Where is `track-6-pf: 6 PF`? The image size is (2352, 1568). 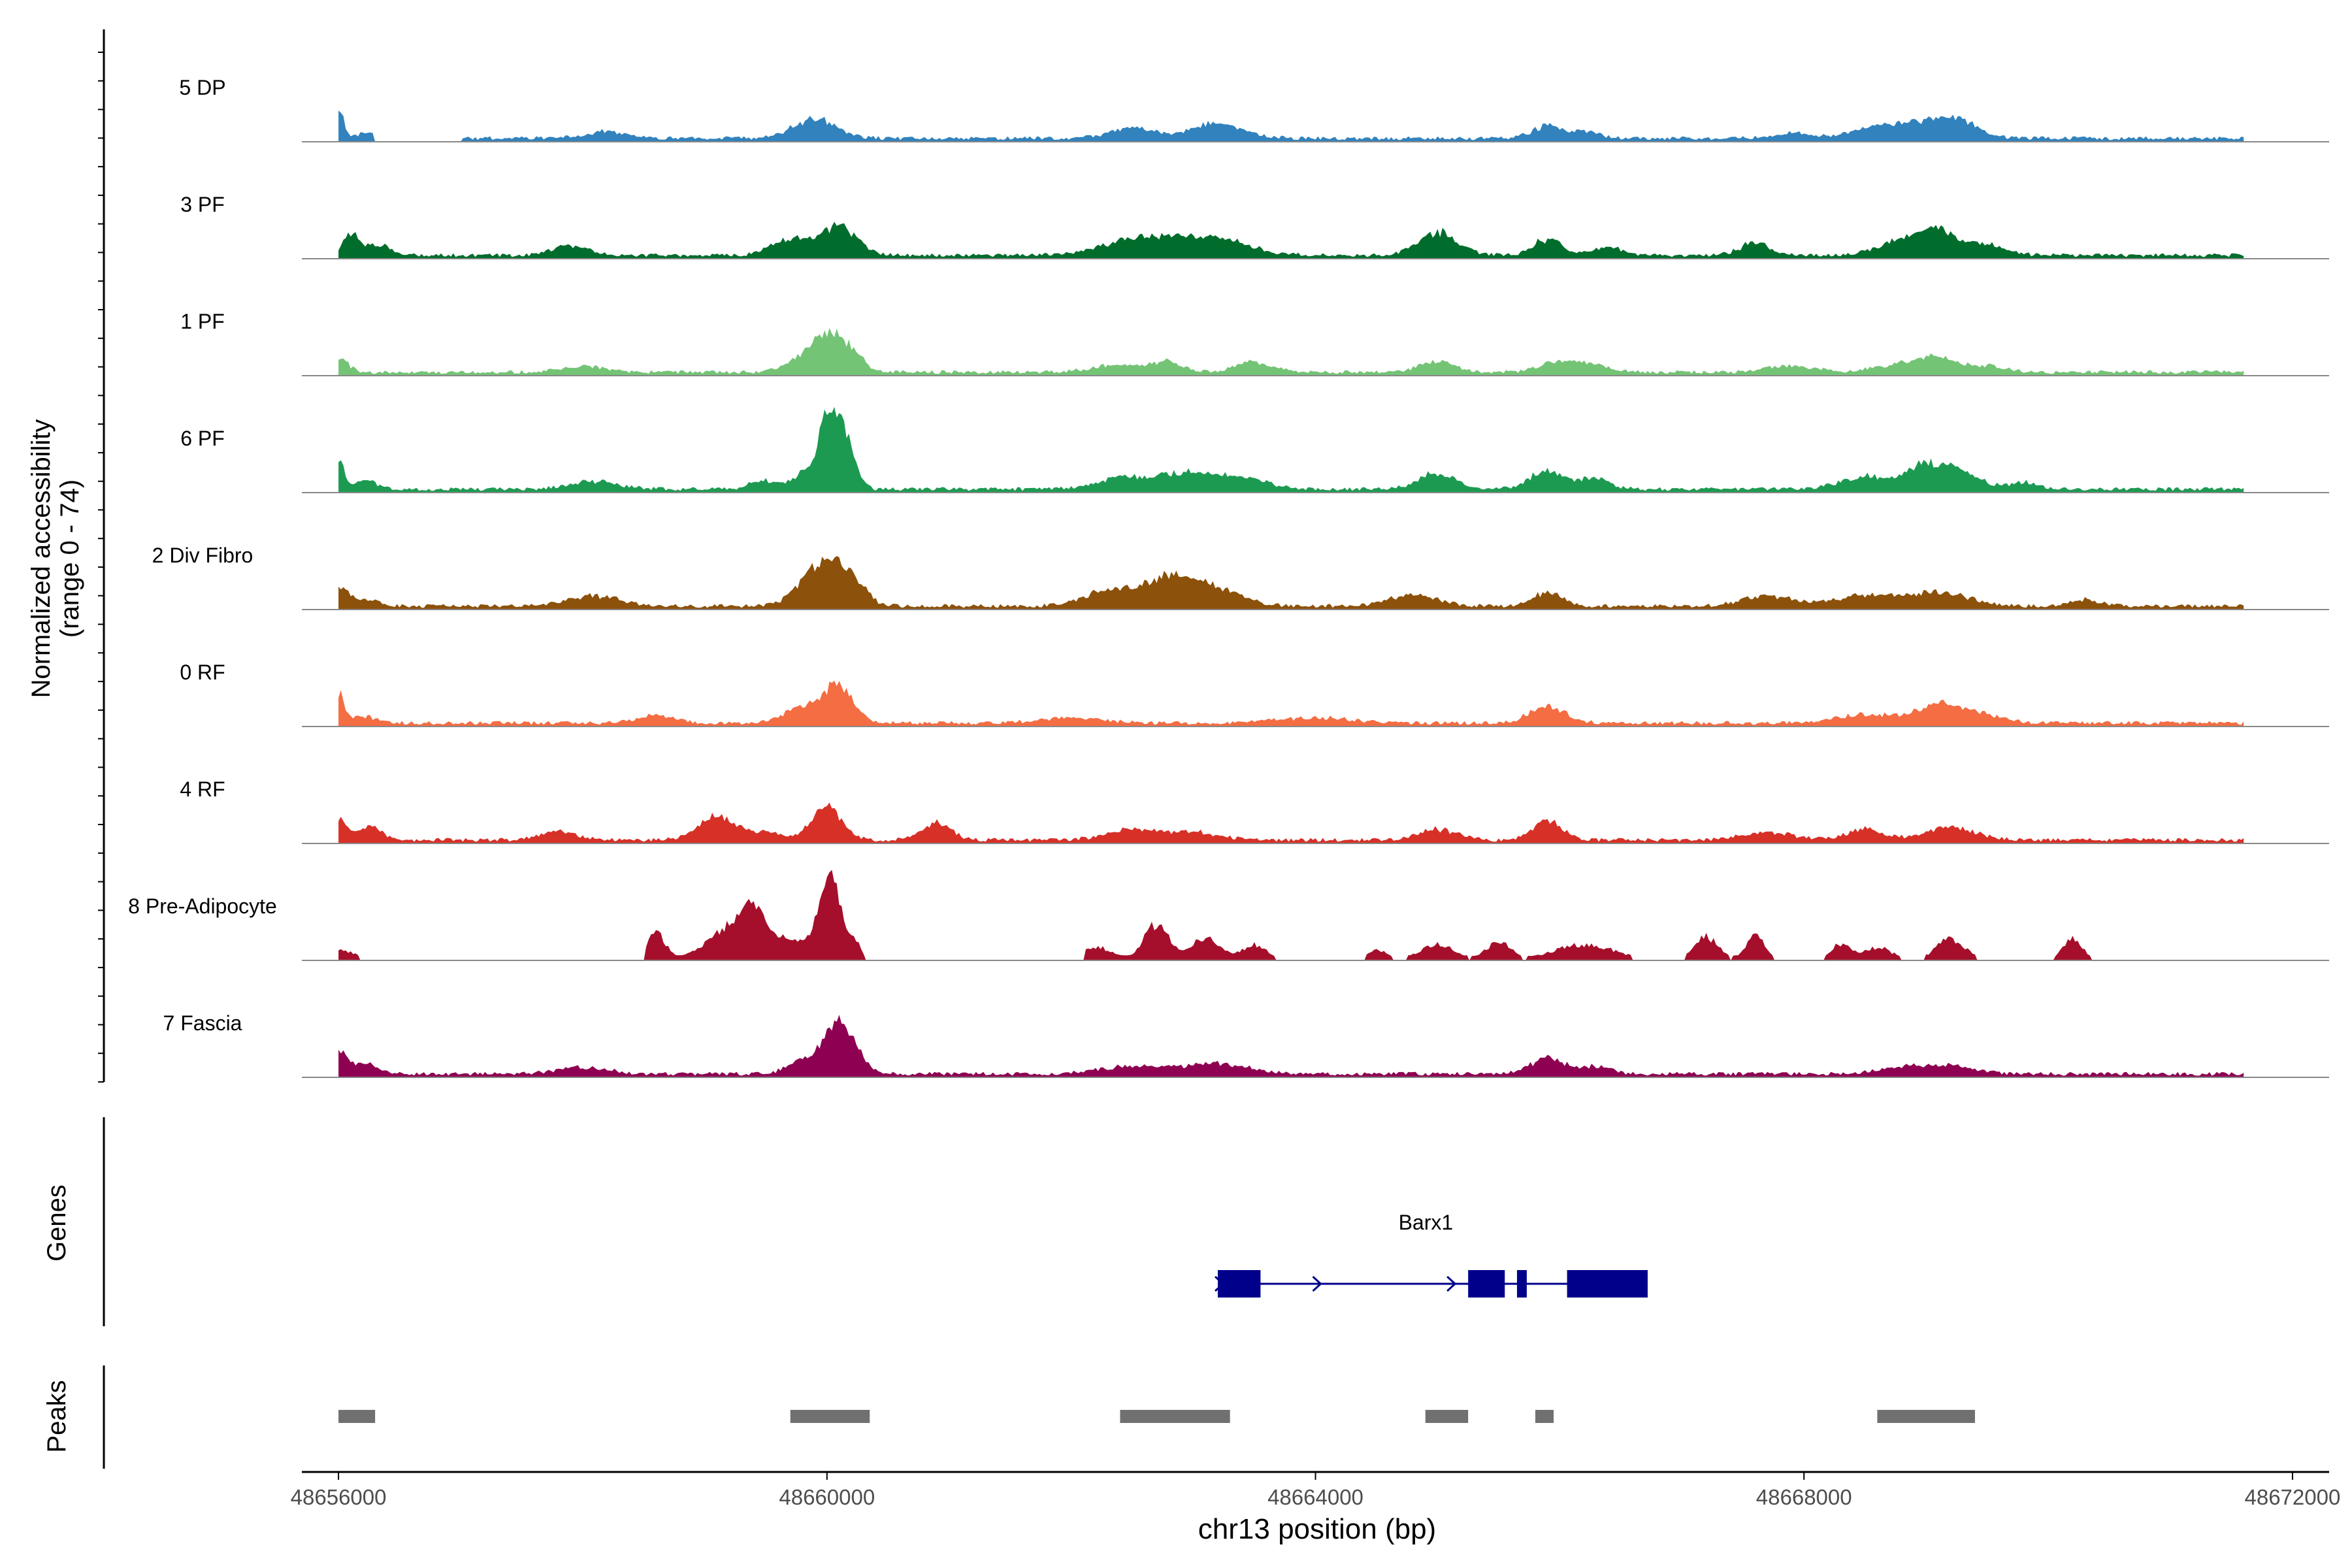
track-6-pf: 6 PF is located at coordinates (1254, 449).